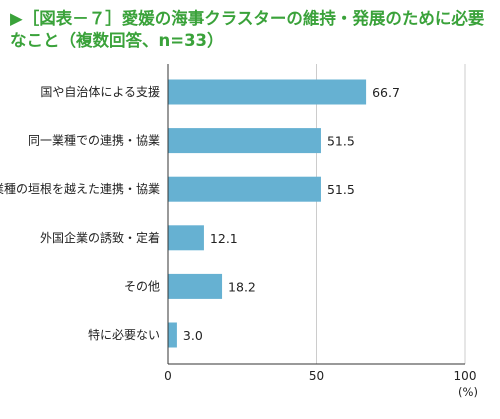 This screenshot has width=500, height=419. I want to click on category-label-0: 国や自治体による支援, so click(100, 92).